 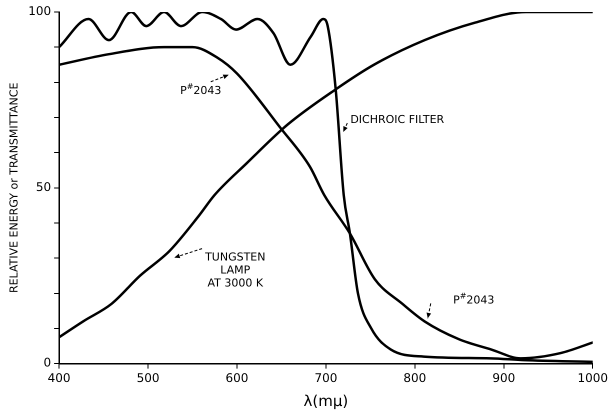 What do you see at coordinates (40, 11) in the screenshot?
I see `y-tick-label: 100` at bounding box center [40, 11].